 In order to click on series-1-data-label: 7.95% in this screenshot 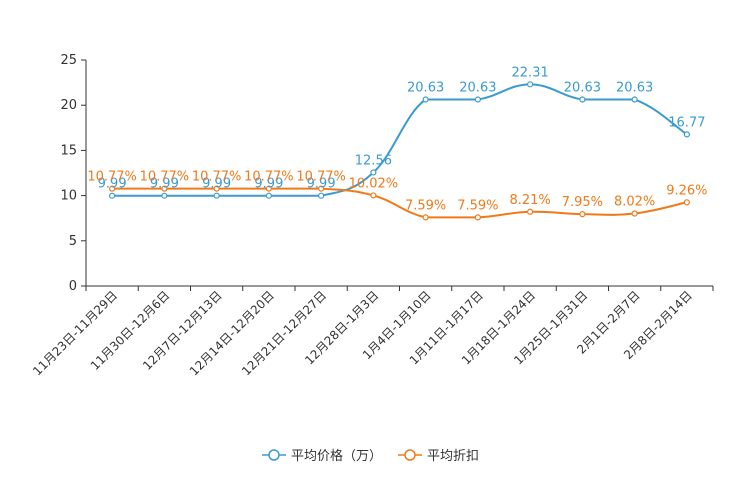, I will do `click(582, 202)`.